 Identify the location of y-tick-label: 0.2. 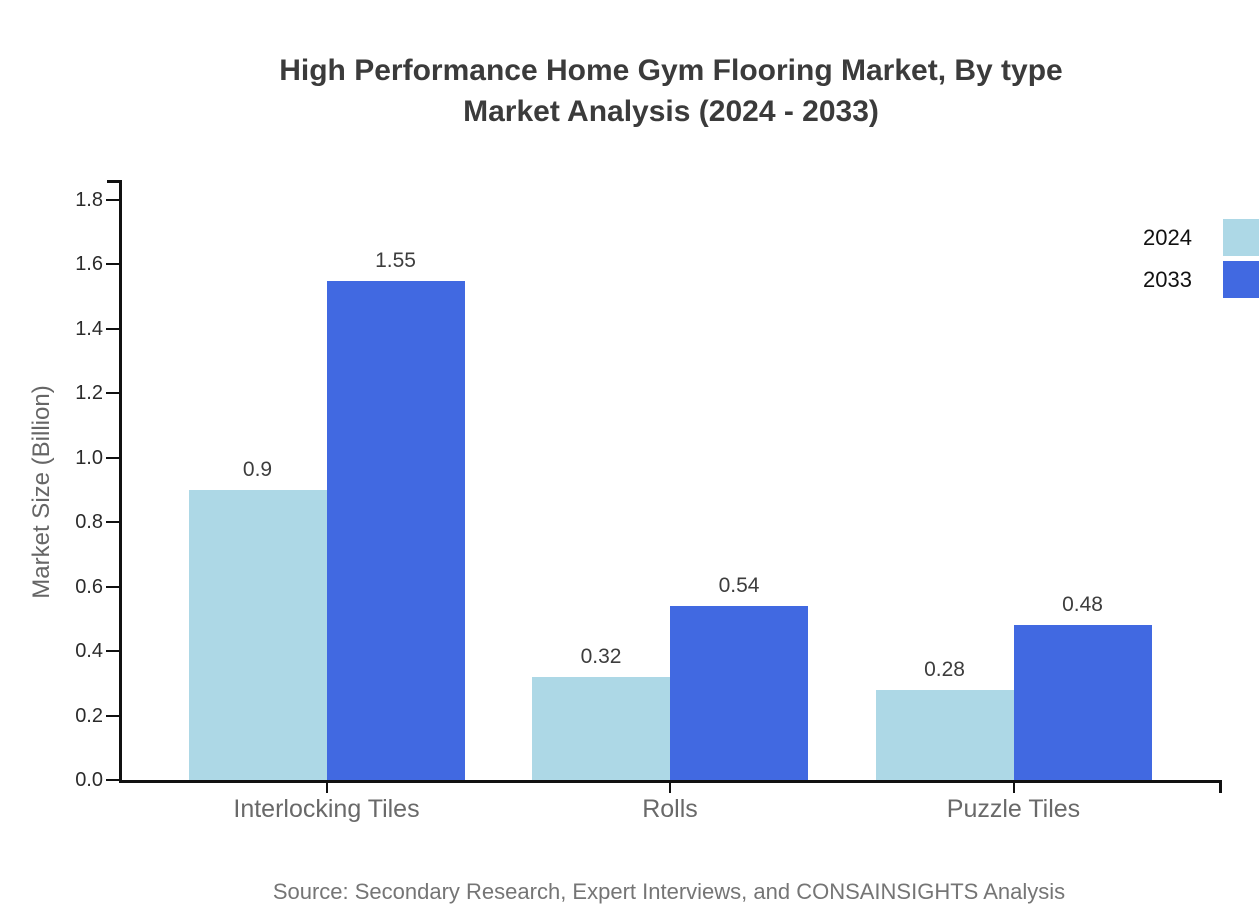
(89, 715).